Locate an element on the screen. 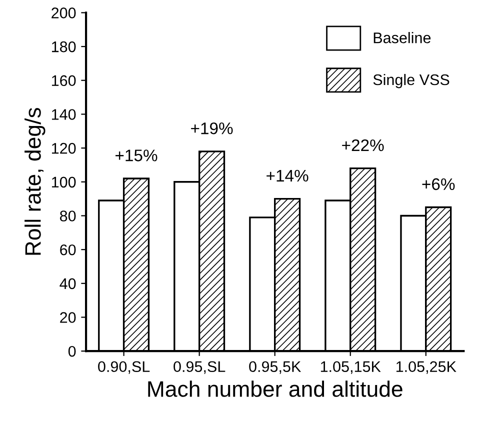 The image size is (478, 423). x-tick-label: 0.95,5K is located at coordinates (275, 367).